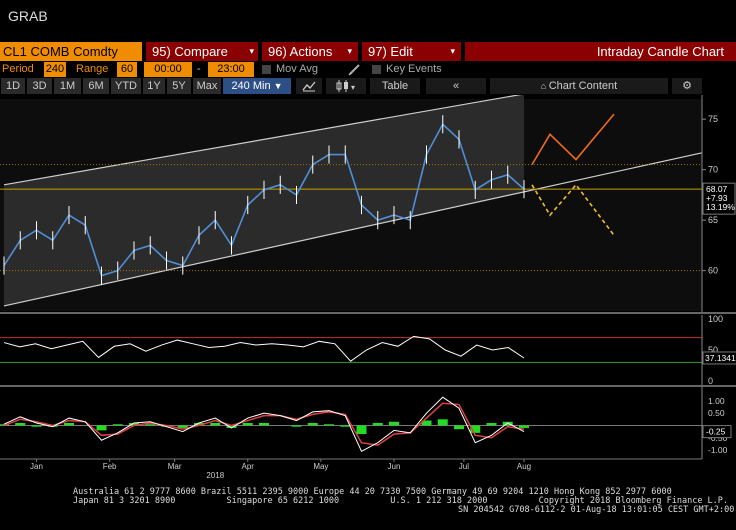  What do you see at coordinates (713, 119) in the screenshot?
I see `price-axis-tick-label: 75` at bounding box center [713, 119].